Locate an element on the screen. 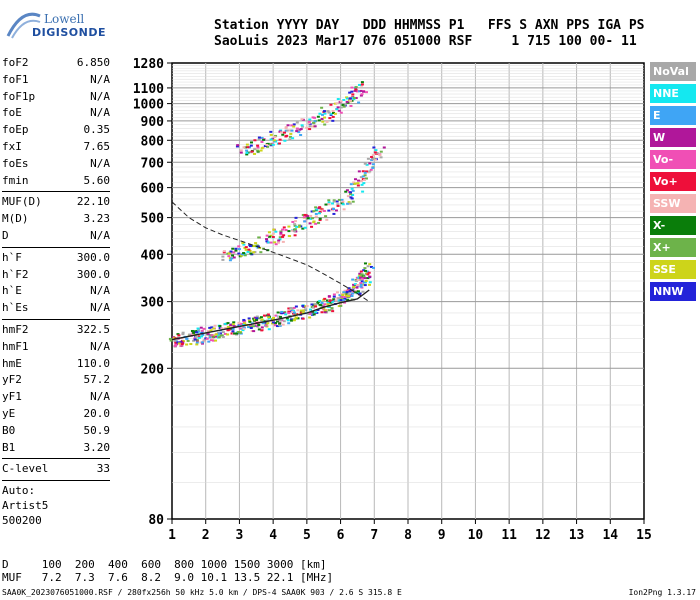 The image size is (700, 600). parameter-row: foF2 6.850 is located at coordinates (56, 63).